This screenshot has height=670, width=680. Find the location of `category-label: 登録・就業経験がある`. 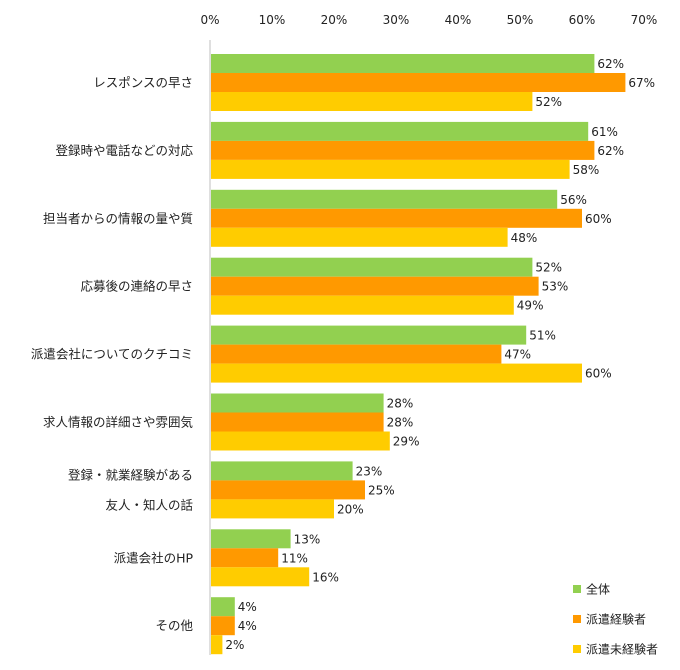

category-label: 登録・就業経験がある is located at coordinates (130, 474).